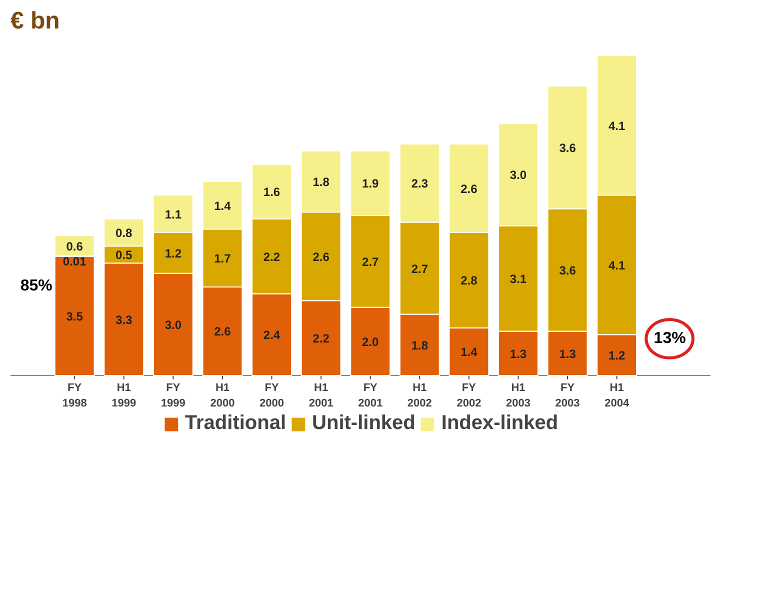 This screenshot has width=759, height=608. Describe the element at coordinates (124, 233) in the screenshot. I see `data-label: 0.8` at that location.